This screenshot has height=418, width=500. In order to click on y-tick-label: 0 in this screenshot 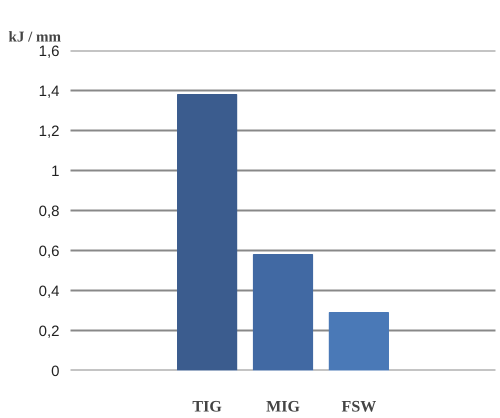, I will do `click(55, 371)`.